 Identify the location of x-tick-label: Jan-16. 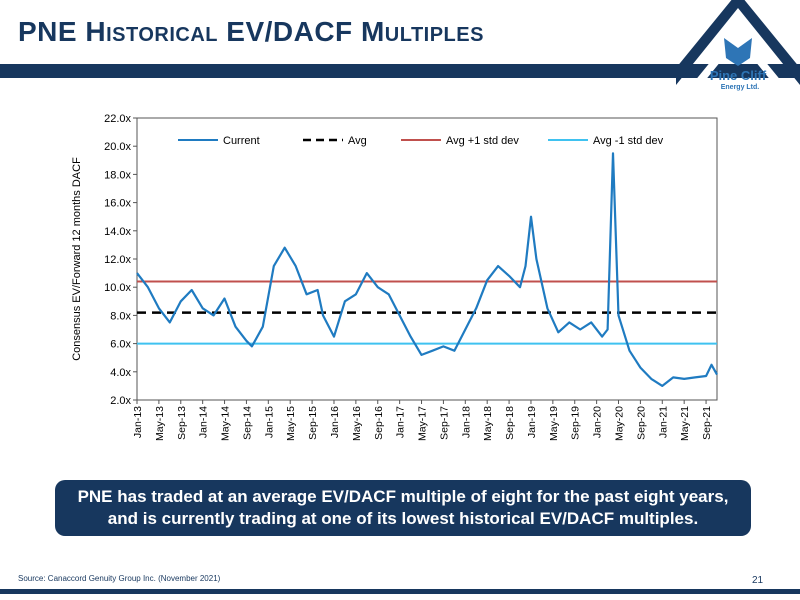
(335, 422).